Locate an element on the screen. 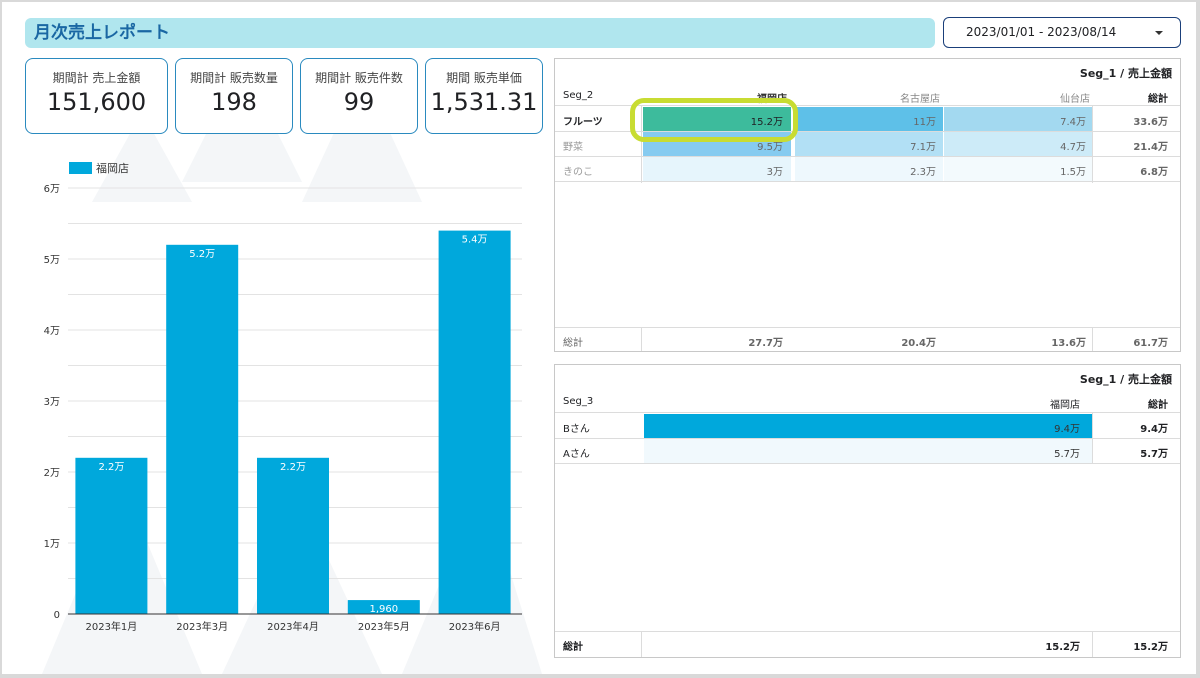 The image size is (1200, 678). y-tick-label: 3万 is located at coordinates (52, 402).